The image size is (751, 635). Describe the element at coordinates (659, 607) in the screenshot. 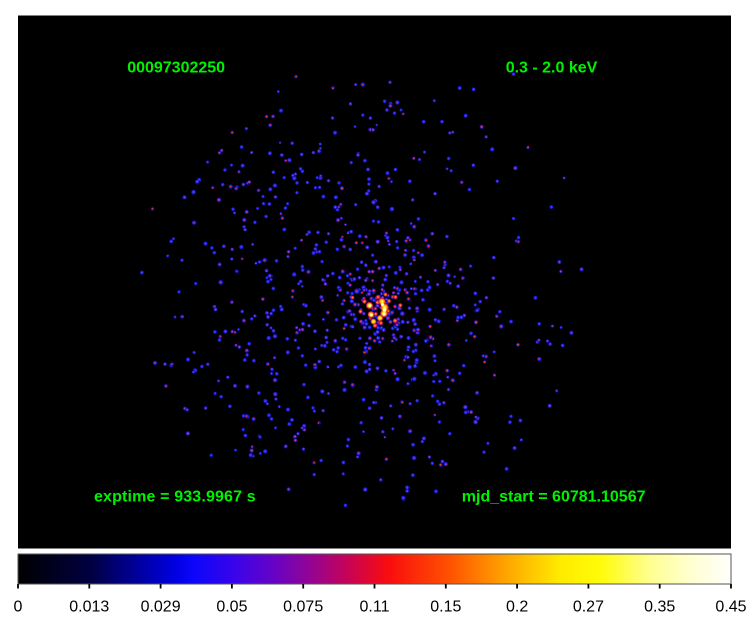

I see `svg-text: 0.35` at that location.